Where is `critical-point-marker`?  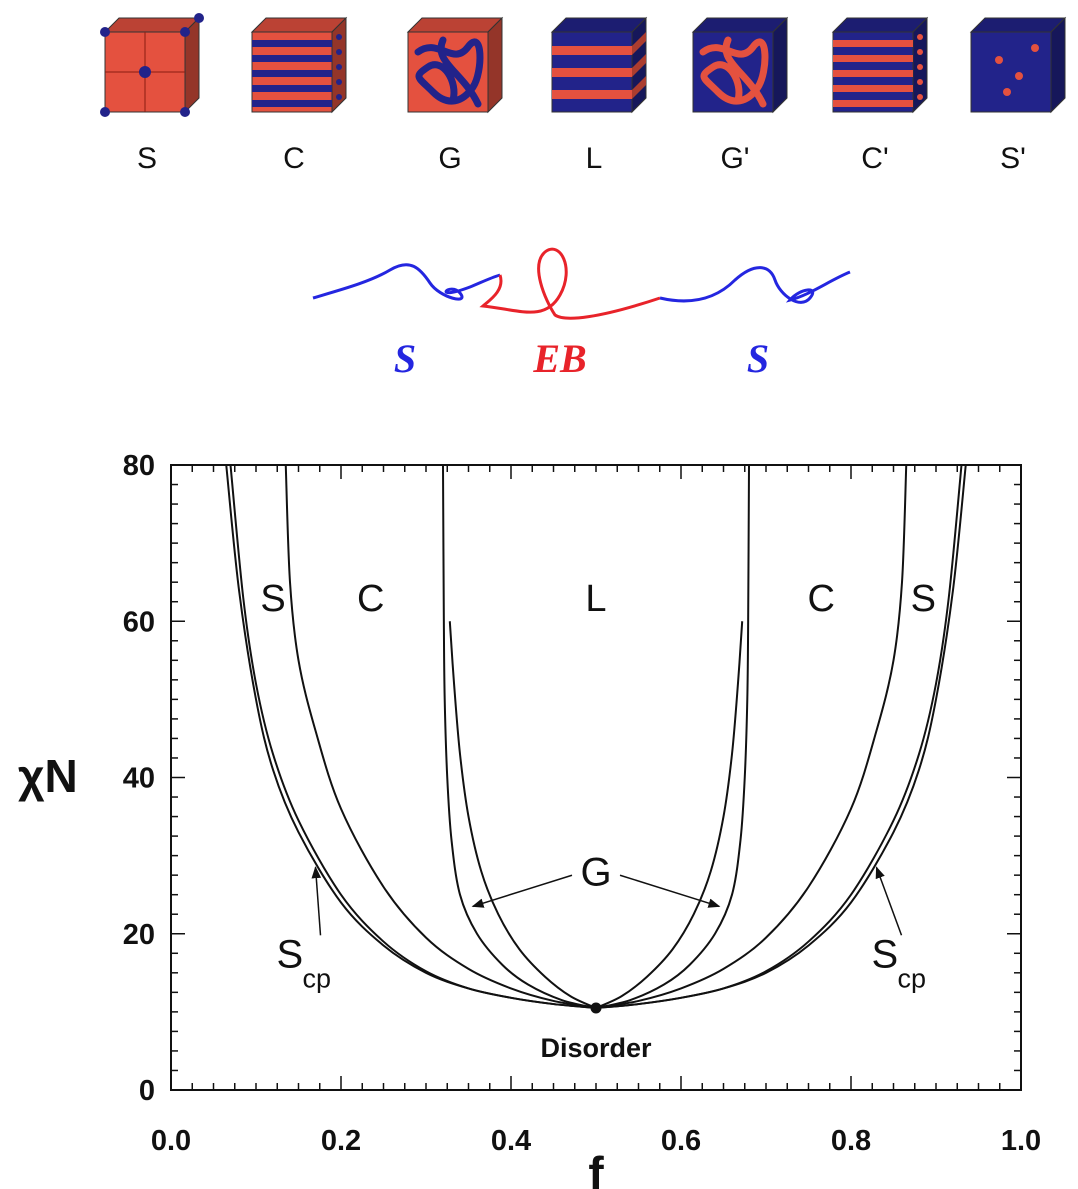 critical-point-marker is located at coordinates (596, 1008).